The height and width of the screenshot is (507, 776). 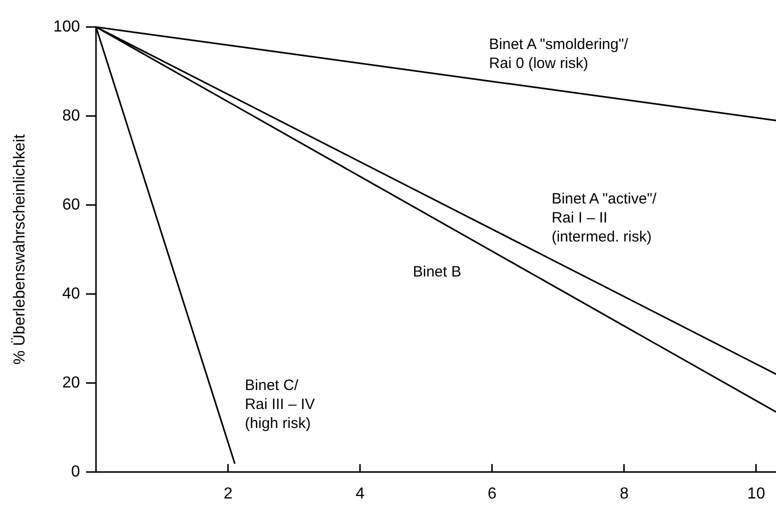 What do you see at coordinates (492, 494) in the screenshot?
I see `x-tick-label: 6` at bounding box center [492, 494].